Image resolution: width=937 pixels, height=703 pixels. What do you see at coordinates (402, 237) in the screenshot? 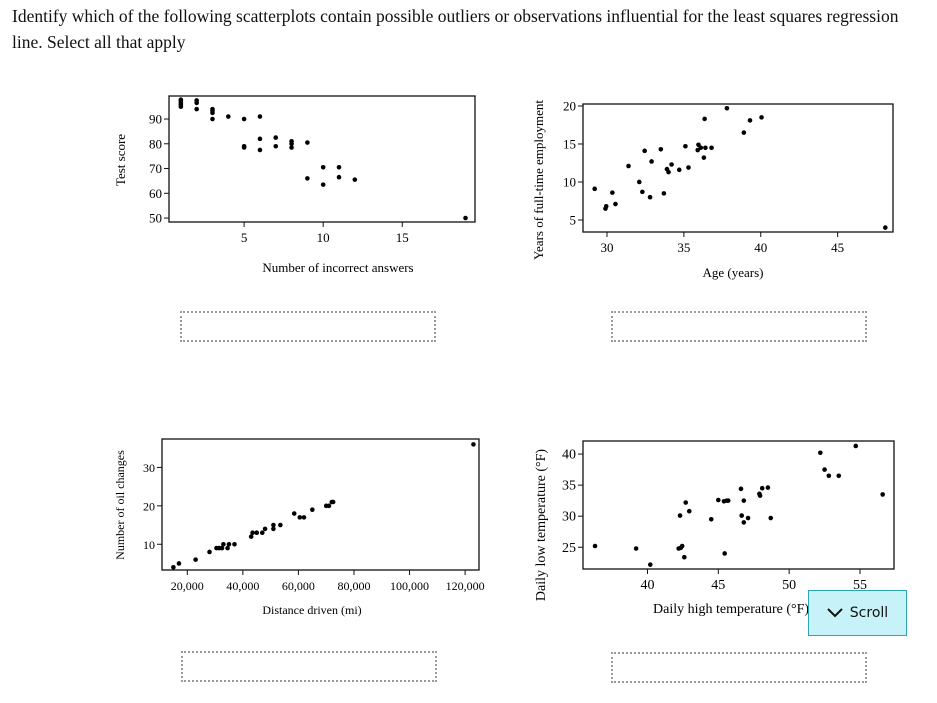
I see `x-tick-label: 15` at bounding box center [402, 237].